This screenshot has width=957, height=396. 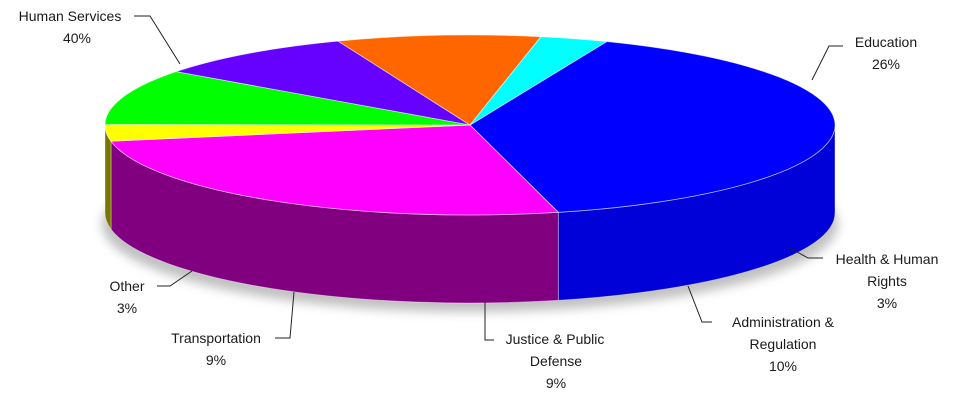 I want to click on leader-other, so click(x=175, y=278).